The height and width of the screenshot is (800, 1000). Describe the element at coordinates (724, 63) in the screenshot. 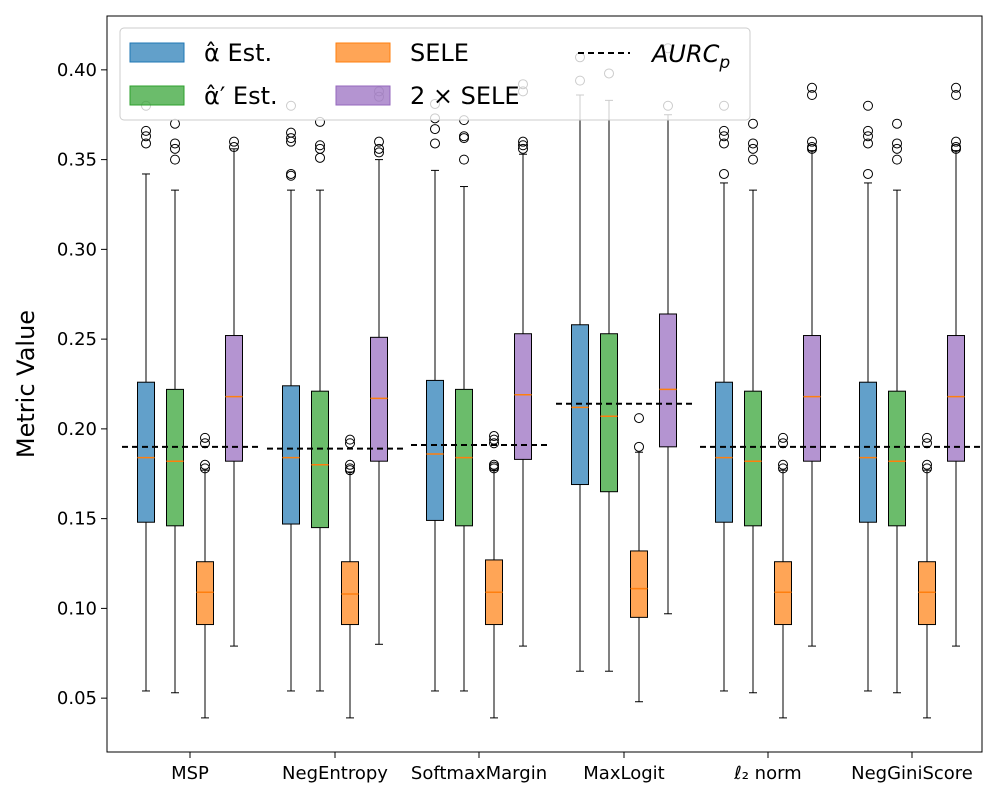

I see `legend-label-aurc-sub: p` at that location.